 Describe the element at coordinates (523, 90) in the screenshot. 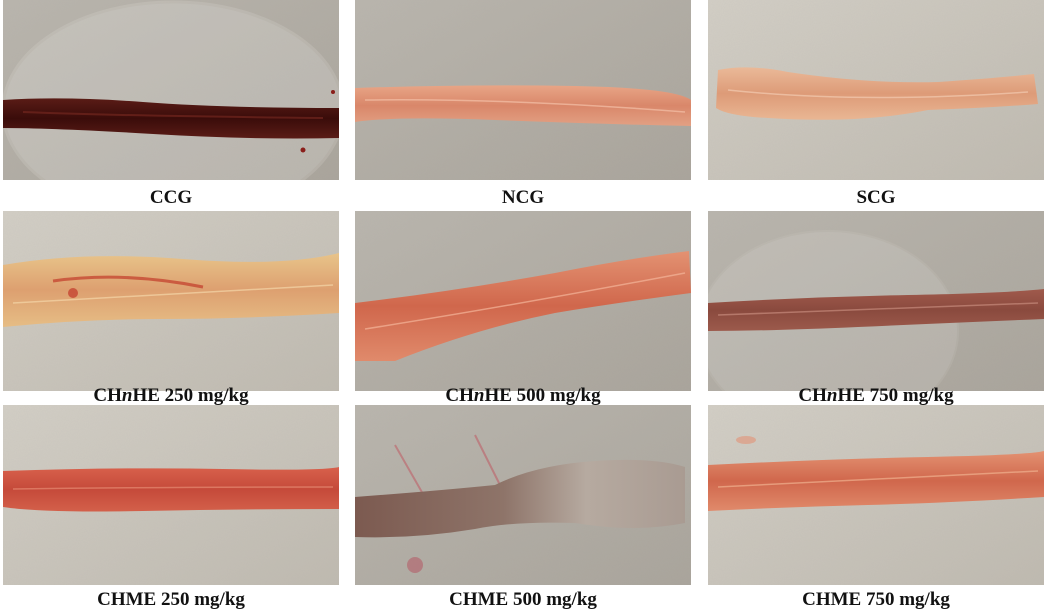

I see `photo-ncg` at that location.